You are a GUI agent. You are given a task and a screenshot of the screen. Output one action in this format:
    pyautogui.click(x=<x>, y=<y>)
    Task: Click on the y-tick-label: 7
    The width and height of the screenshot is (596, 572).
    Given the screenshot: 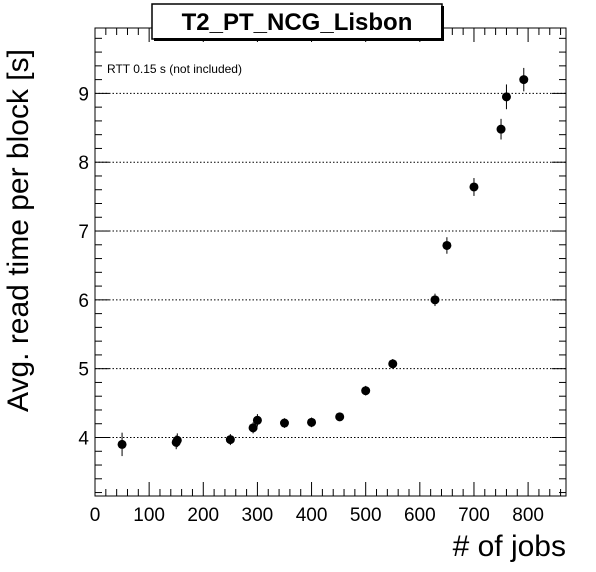 What is the action you would take?
    pyautogui.click(x=83, y=232)
    